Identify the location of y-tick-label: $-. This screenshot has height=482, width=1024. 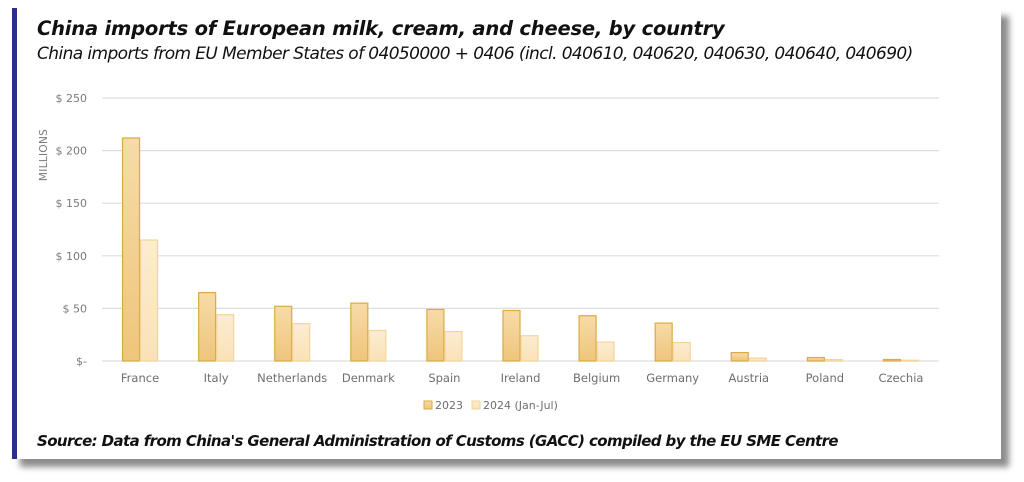
(81, 361).